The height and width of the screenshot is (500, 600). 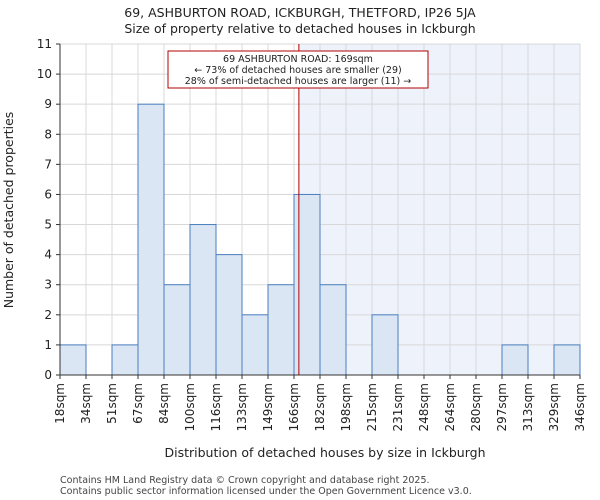 What do you see at coordinates (307, 284) in the screenshot?
I see `bar-166sqm` at bounding box center [307, 284].